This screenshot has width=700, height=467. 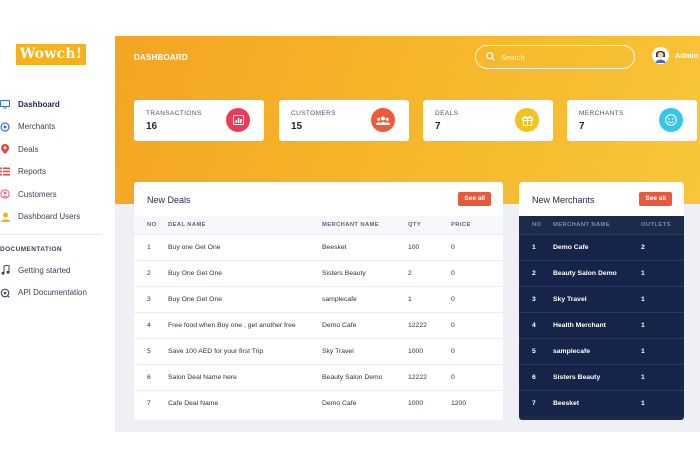 I want to click on table-row: 7 Cafe Deal Name Demo Cafe 1000 1200, so click(x=318, y=402).